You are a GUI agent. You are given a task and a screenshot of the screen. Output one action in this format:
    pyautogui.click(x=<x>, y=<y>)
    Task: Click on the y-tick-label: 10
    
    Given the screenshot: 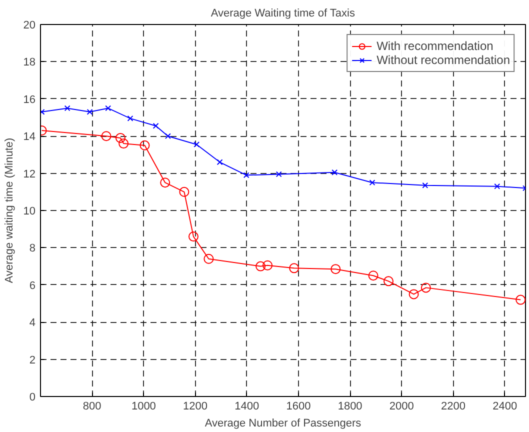 What is the action you would take?
    pyautogui.click(x=29, y=212)
    